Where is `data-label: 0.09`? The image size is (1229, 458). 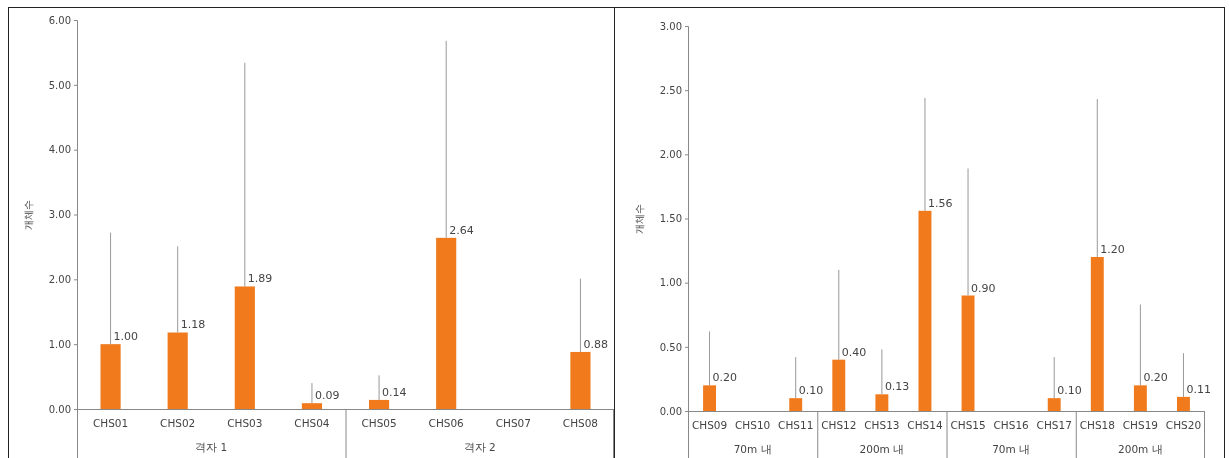 data-label: 0.09 is located at coordinates (327, 396).